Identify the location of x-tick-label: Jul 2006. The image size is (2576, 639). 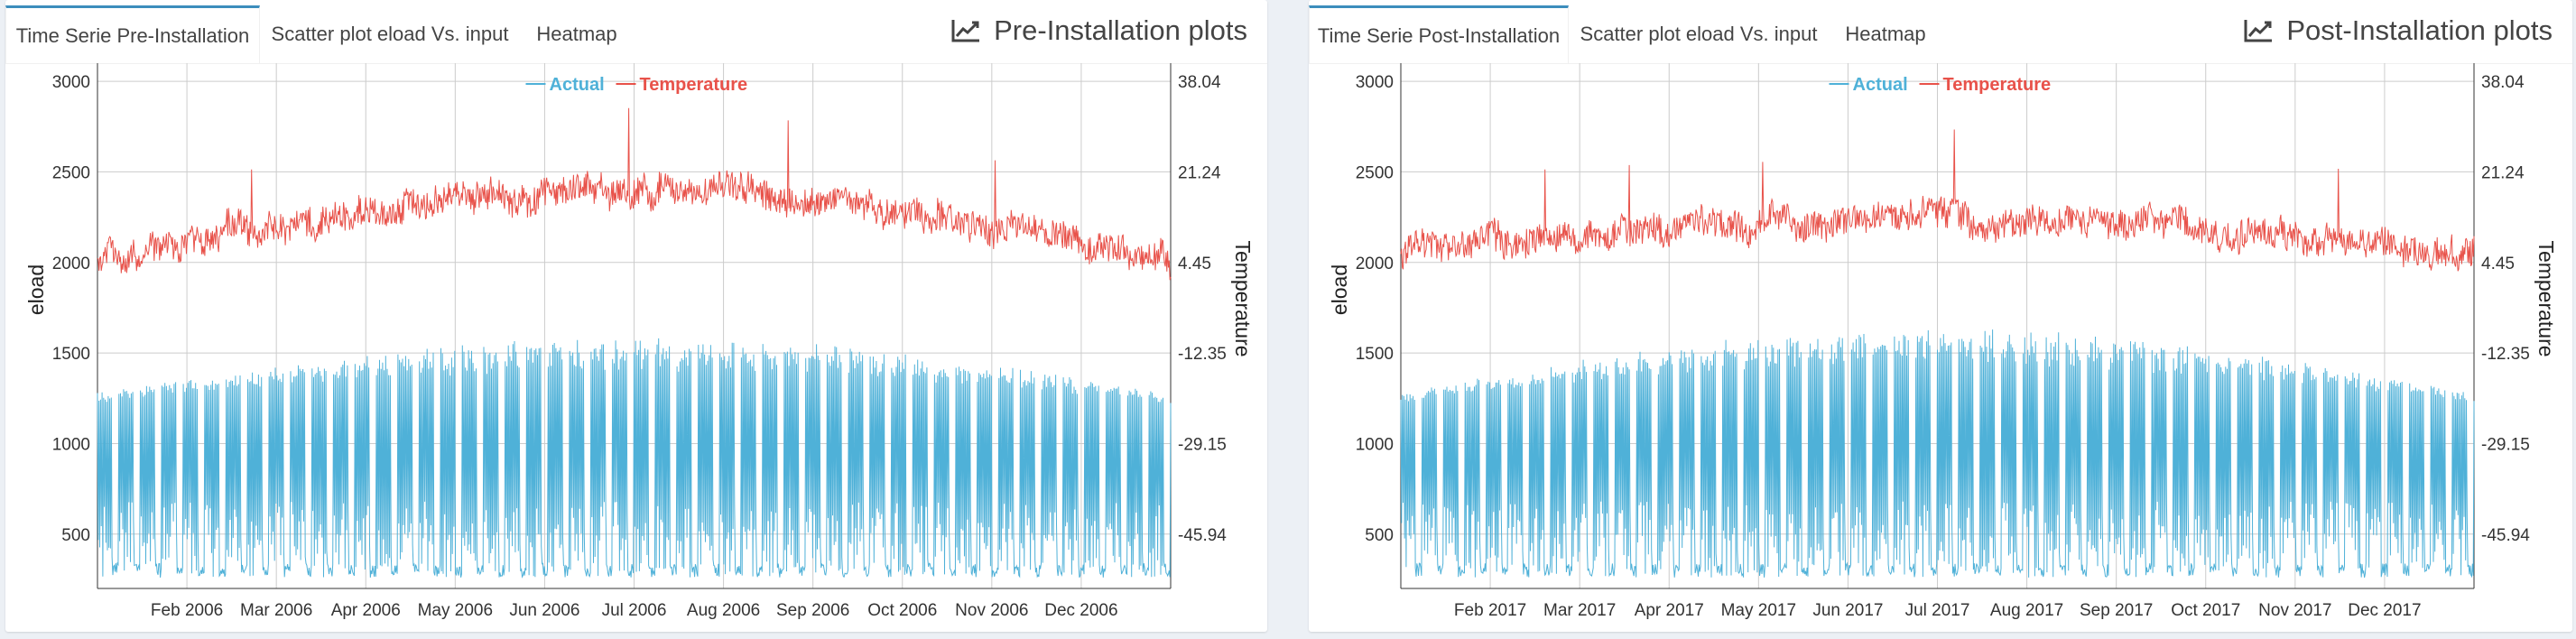
(634, 610).